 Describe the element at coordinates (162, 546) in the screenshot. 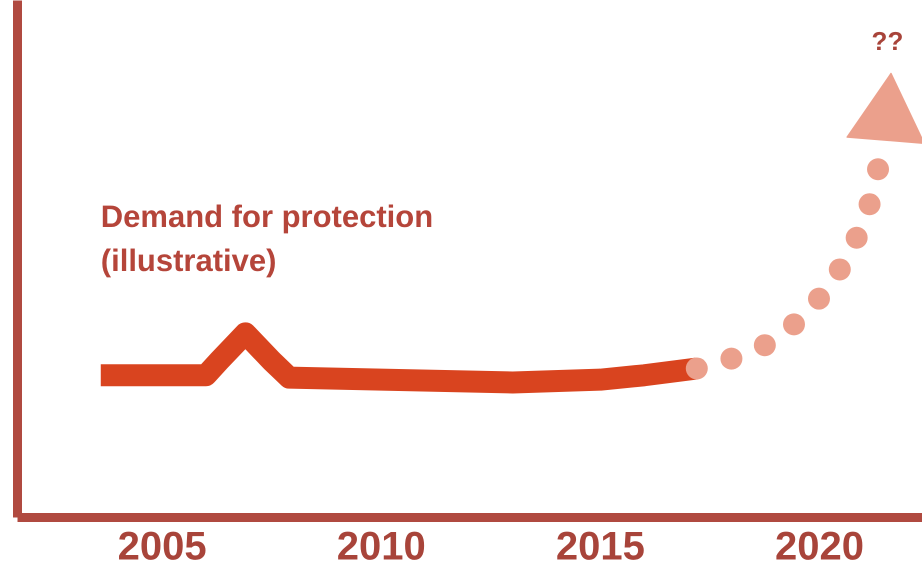

I see `x-tick-label: 2005` at that location.